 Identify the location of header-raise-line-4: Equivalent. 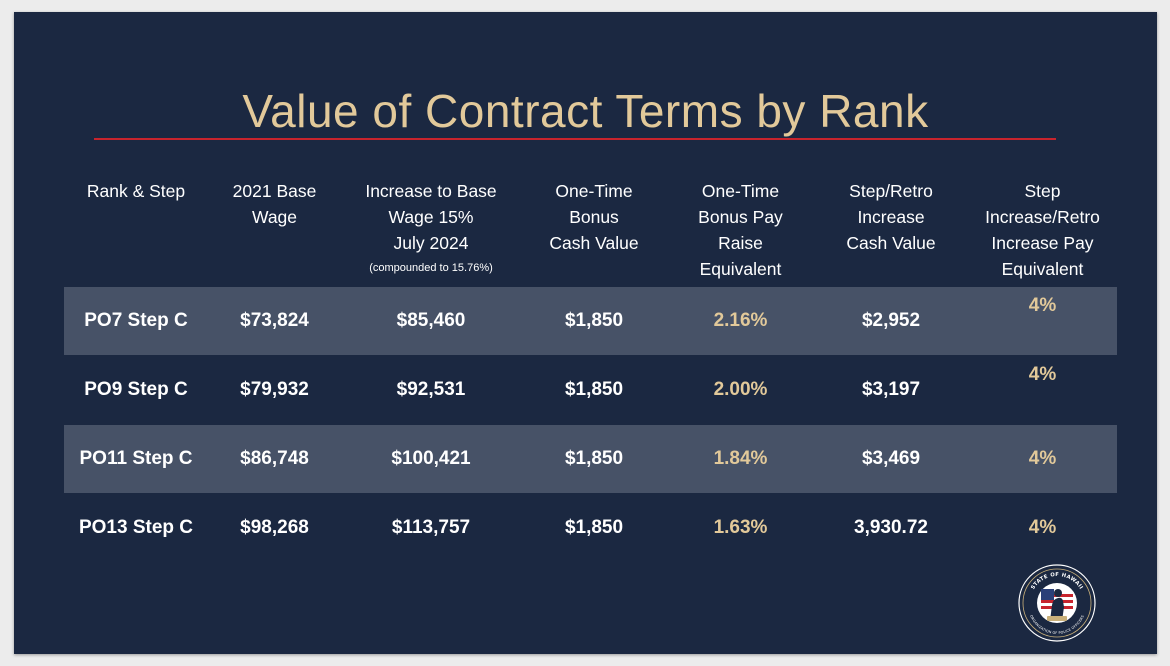
(740, 269).